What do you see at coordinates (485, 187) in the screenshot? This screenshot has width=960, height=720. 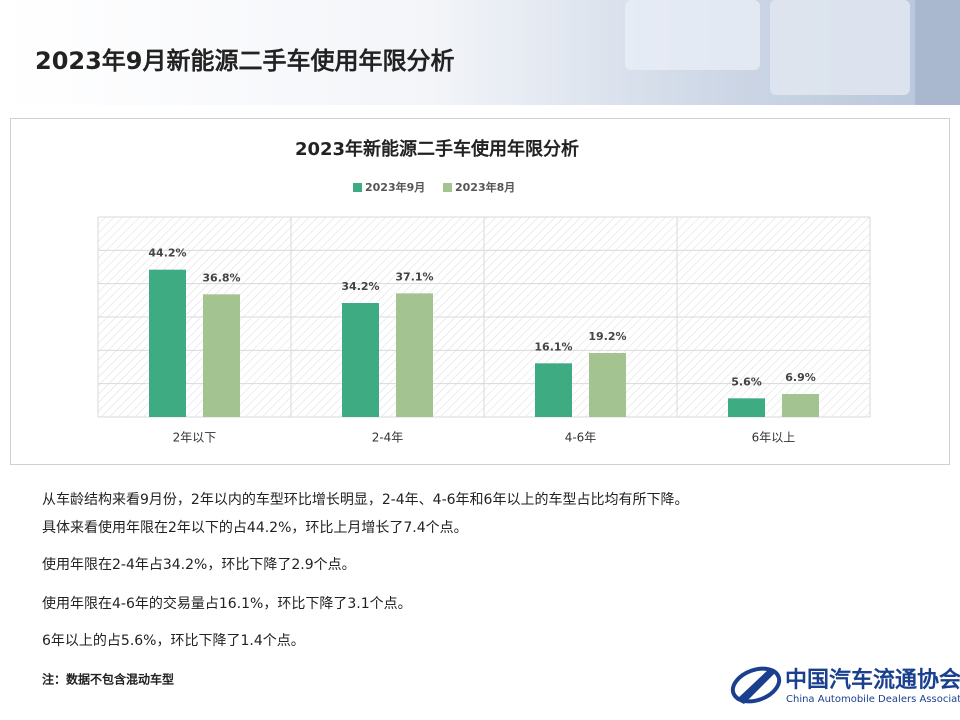 I see `legend-label: 2023年8月` at bounding box center [485, 187].